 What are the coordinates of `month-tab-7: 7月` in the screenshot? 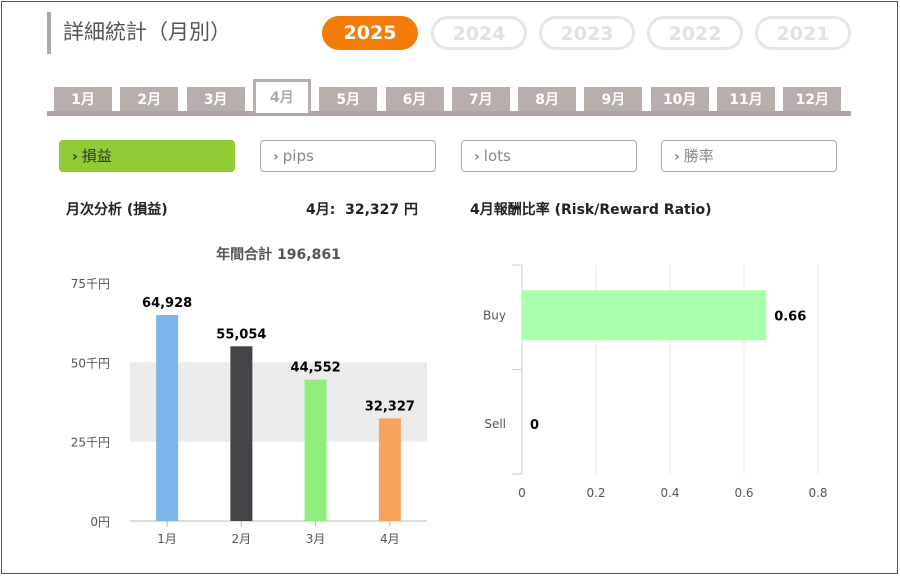 It's located at (480, 99).